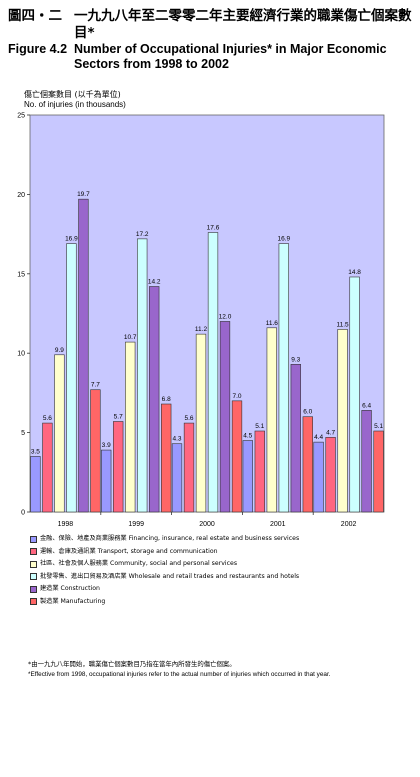  What do you see at coordinates (21, 274) in the screenshot?
I see `y-tick-label: 15` at bounding box center [21, 274].